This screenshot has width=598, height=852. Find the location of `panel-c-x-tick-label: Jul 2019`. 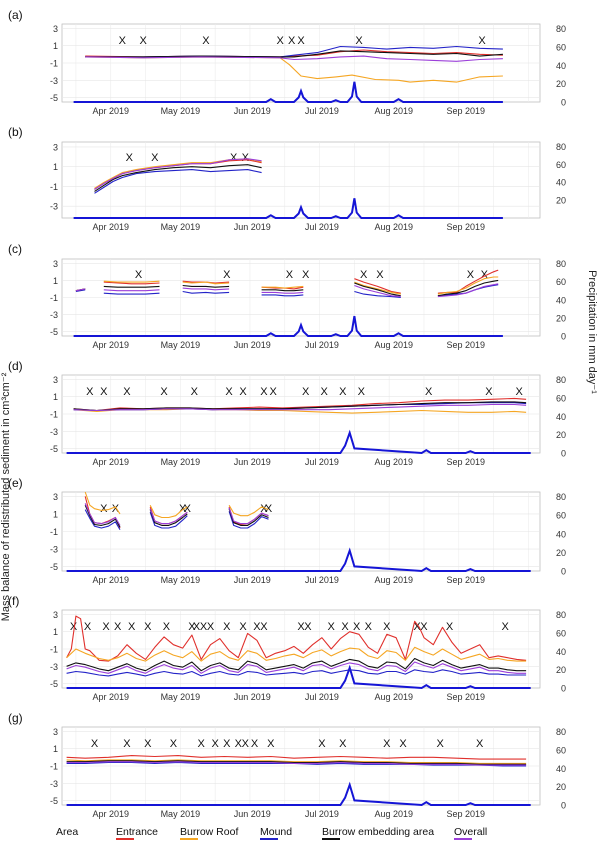

panel-c-x-tick-label: Jul 2019 is located at coordinates (322, 345).